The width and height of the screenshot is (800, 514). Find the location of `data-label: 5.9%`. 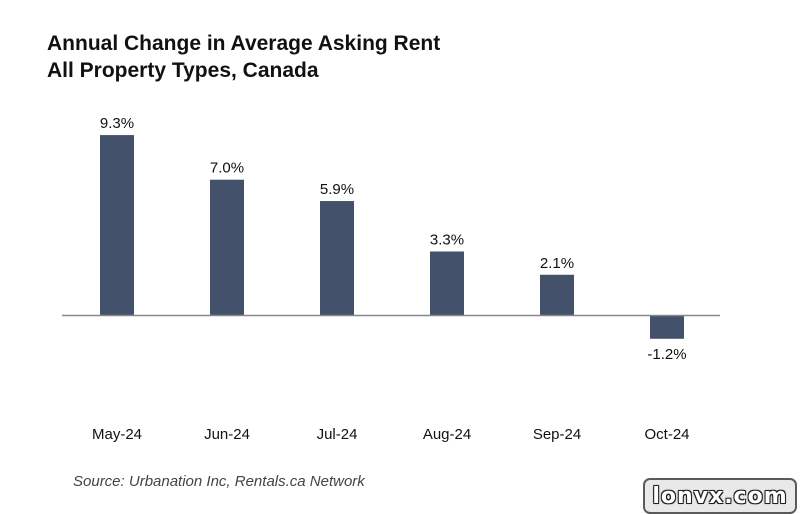

data-label: 5.9% is located at coordinates (337, 189).